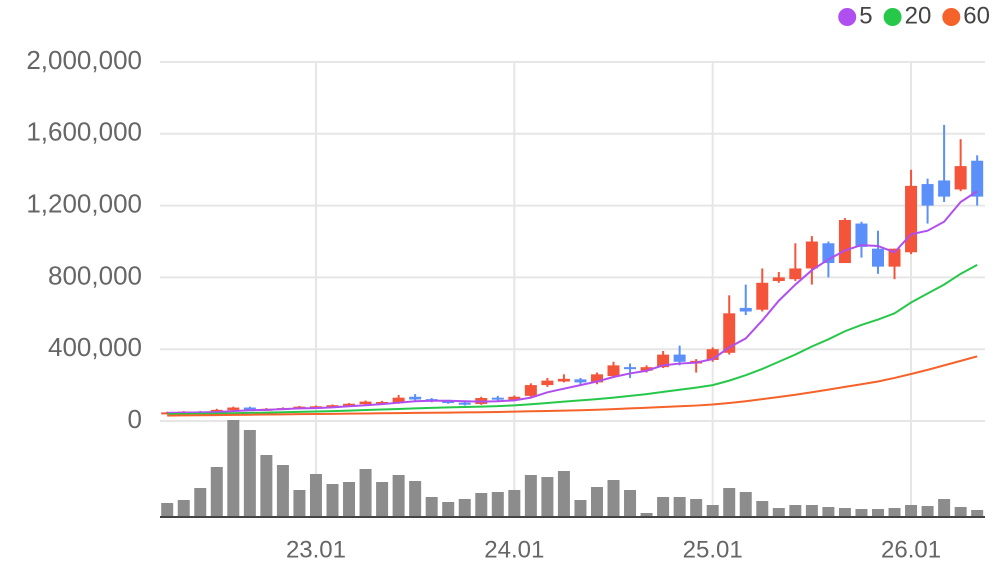 The width and height of the screenshot is (996, 567). What do you see at coordinates (84, 203) in the screenshot?
I see `y-tick-label: 1,200,000` at bounding box center [84, 203].